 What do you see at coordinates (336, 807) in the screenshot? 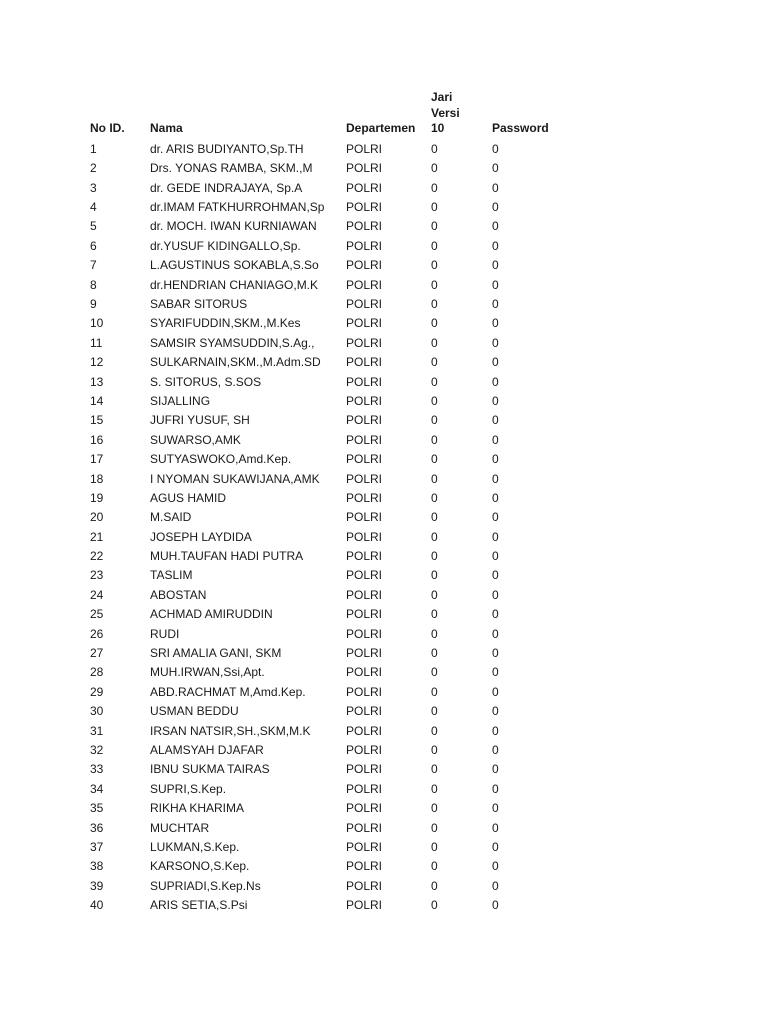
I see `table-row: 35 RIKHA KHARIMA POLRI 0 0` at bounding box center [336, 807].